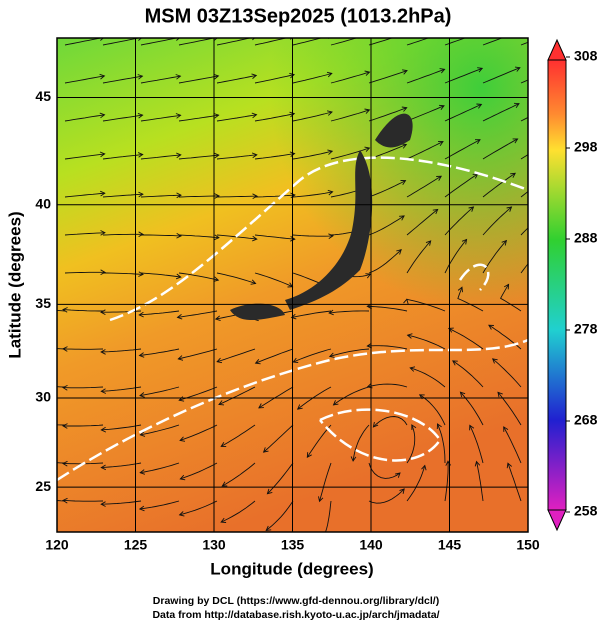  Describe the element at coordinates (14, 284) in the screenshot. I see `y-axis-label: Latitude (degrees)` at that location.